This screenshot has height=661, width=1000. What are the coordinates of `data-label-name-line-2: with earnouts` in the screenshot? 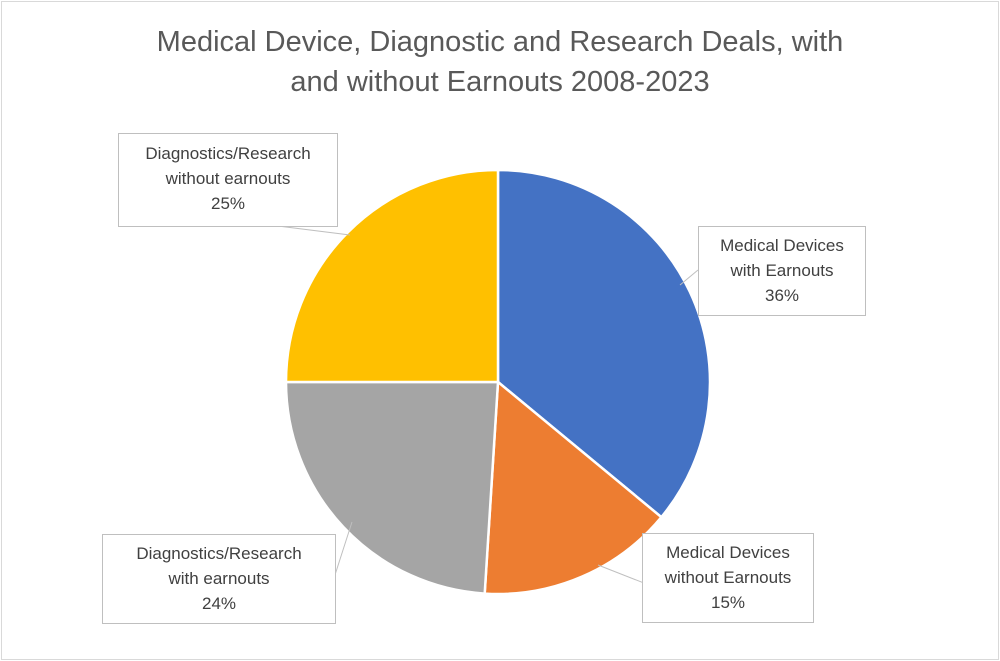 It's located at (219, 578).